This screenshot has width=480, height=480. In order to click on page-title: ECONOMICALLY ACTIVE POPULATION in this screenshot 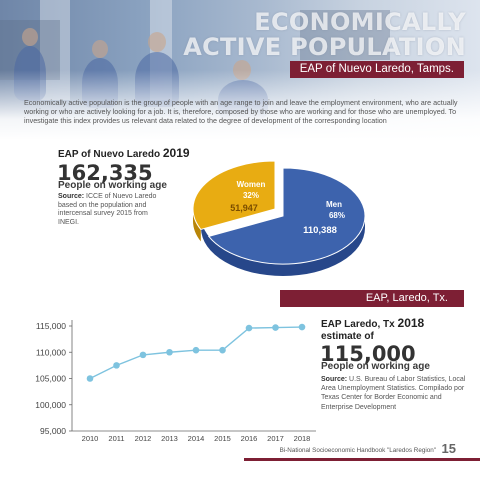, I will do `click(324, 35)`.